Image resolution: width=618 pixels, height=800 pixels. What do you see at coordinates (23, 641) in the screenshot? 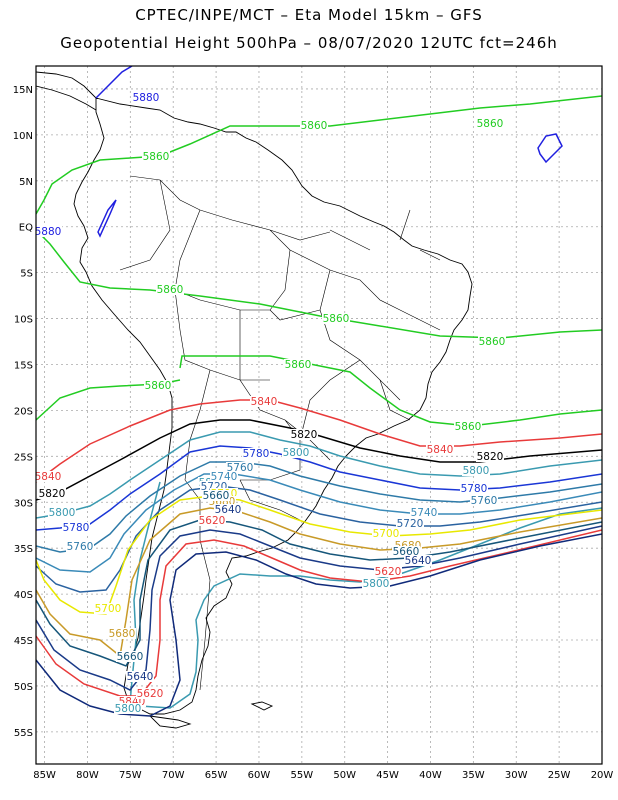
I see `lat-tick-label: 45S` at bounding box center [23, 641].